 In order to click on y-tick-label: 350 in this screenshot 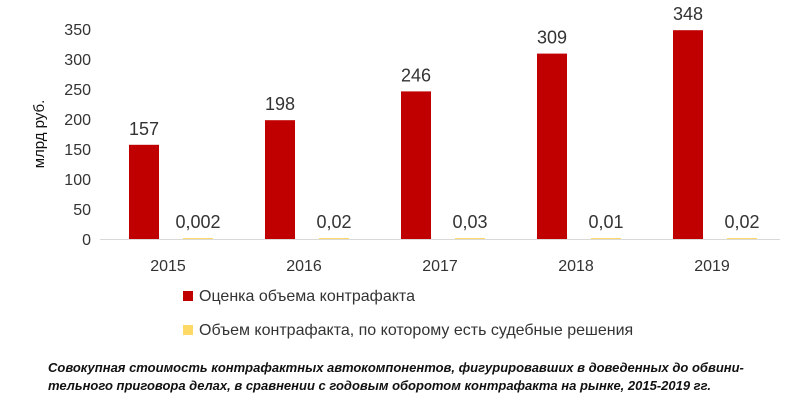, I will do `click(77, 30)`.